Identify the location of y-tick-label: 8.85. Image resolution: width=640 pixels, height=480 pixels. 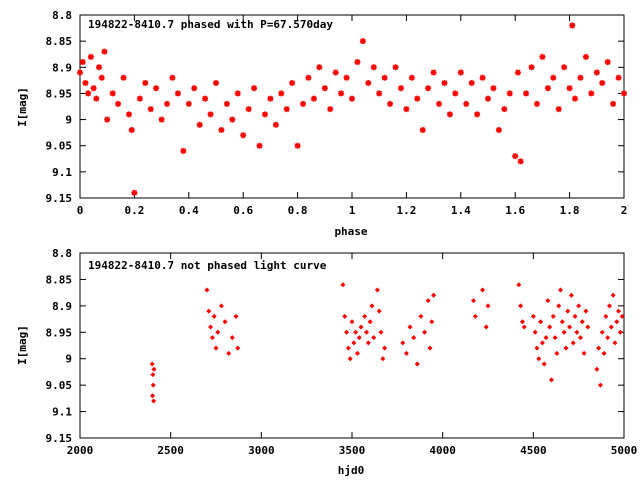
(59, 41).